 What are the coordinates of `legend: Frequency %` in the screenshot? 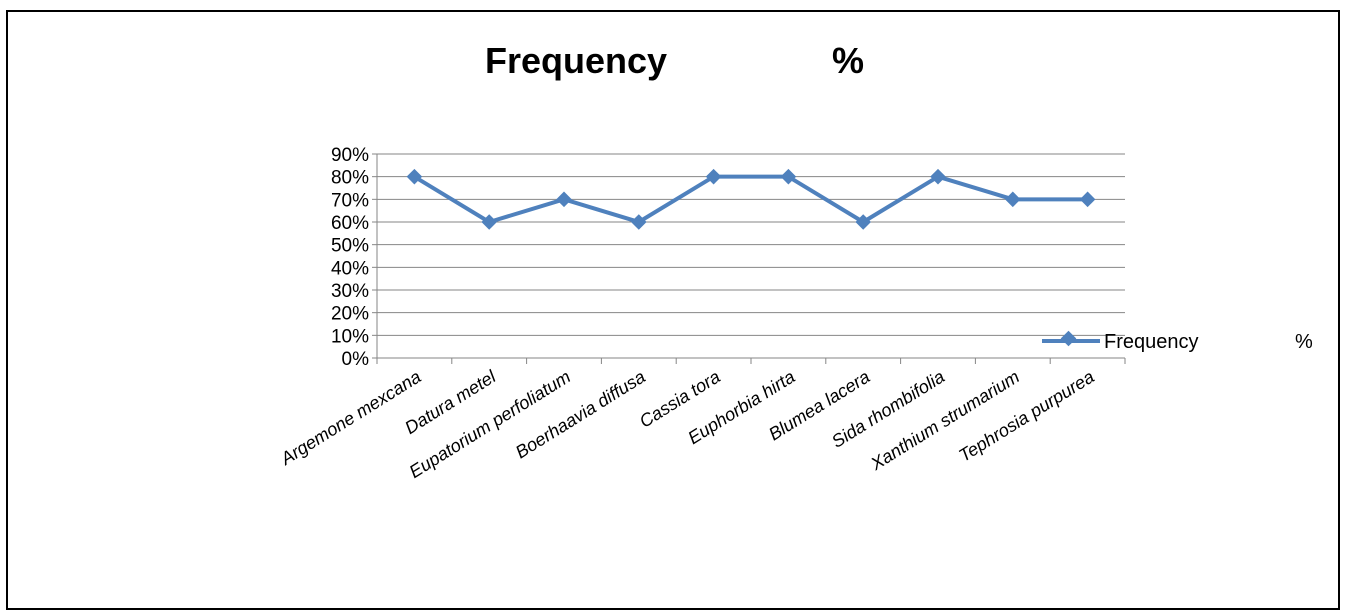 It's located at (1177, 341).